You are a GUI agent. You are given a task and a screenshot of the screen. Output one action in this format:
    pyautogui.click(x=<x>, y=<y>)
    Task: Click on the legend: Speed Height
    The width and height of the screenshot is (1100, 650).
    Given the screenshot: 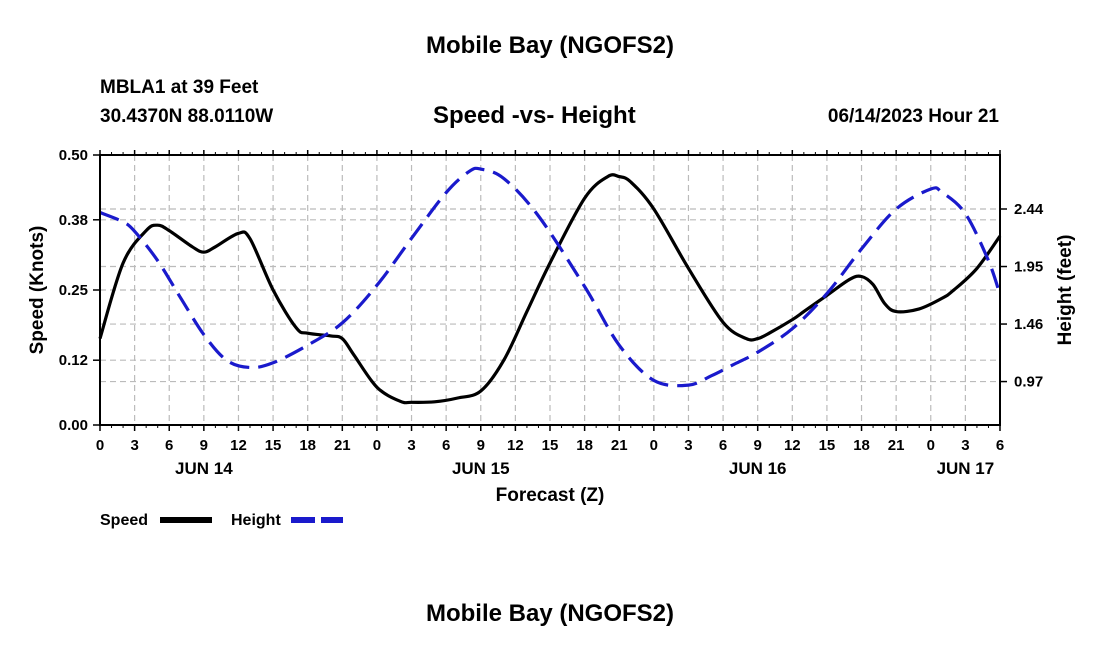 What is the action you would take?
    pyautogui.click(x=221, y=520)
    